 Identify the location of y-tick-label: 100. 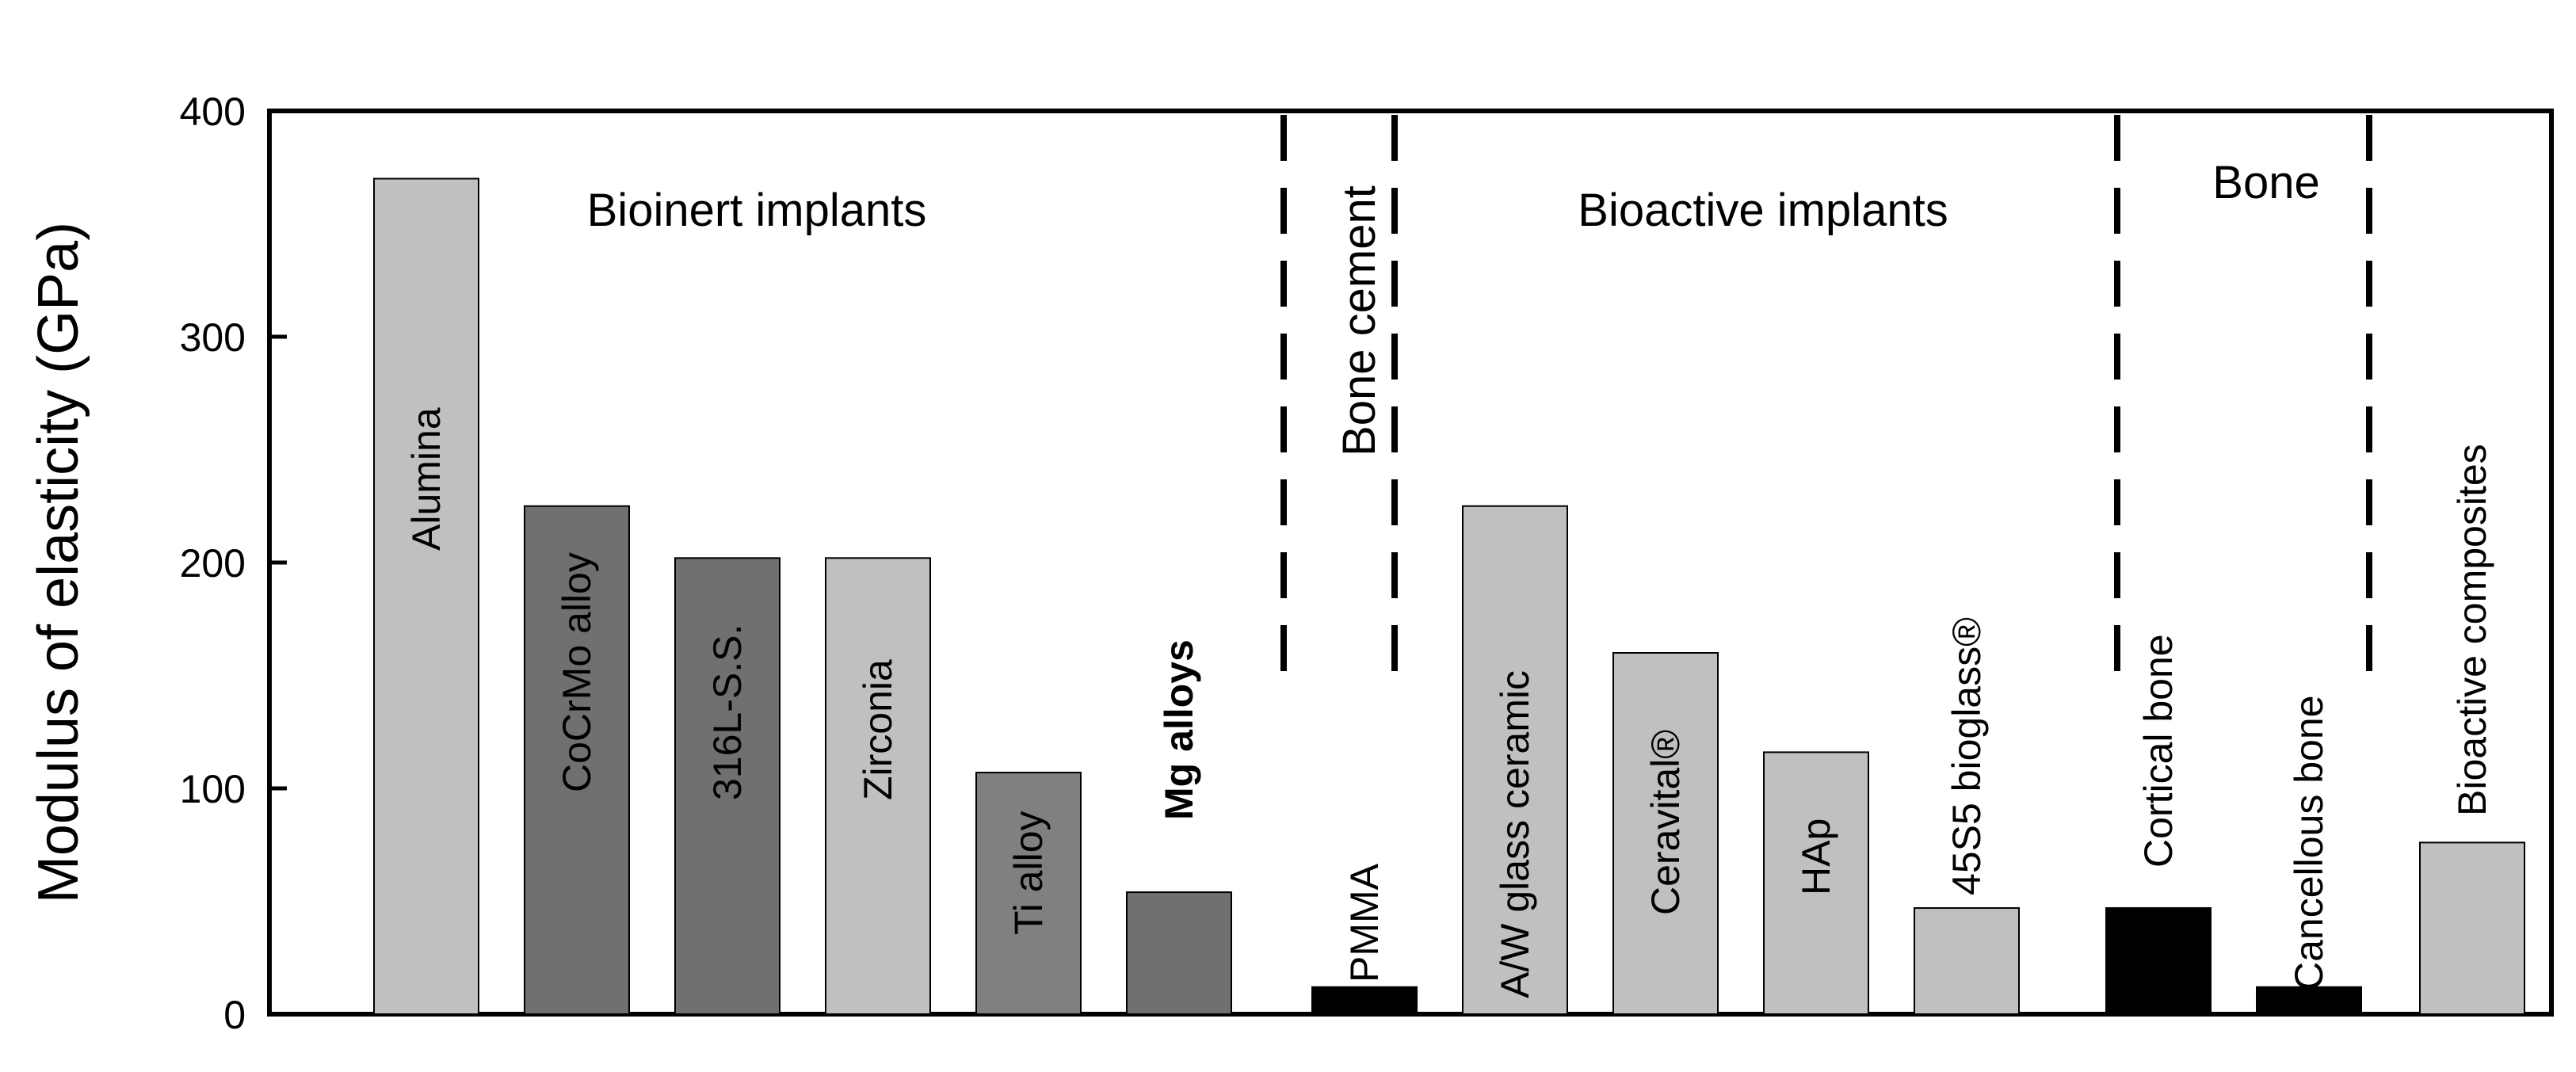
(213, 789).